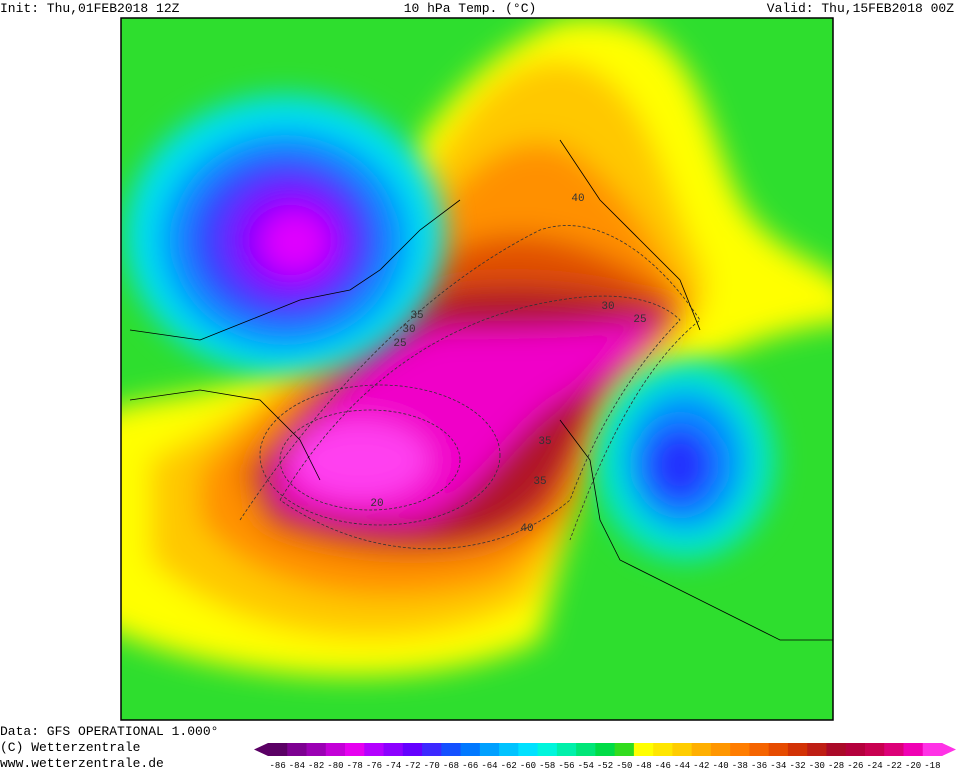 The width and height of the screenshot is (956, 775). What do you see at coordinates (624, 765) in the screenshot?
I see `colorbar-label: -50` at bounding box center [624, 765].